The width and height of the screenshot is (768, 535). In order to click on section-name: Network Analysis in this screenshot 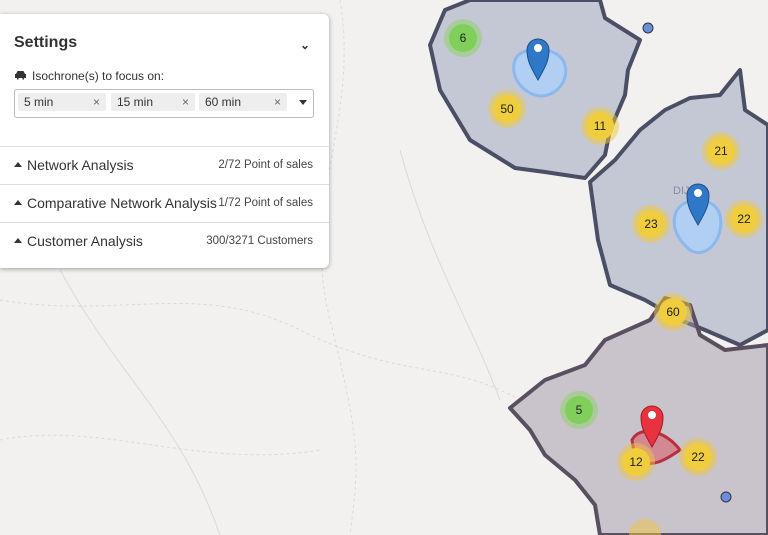, I will do `click(74, 165)`.